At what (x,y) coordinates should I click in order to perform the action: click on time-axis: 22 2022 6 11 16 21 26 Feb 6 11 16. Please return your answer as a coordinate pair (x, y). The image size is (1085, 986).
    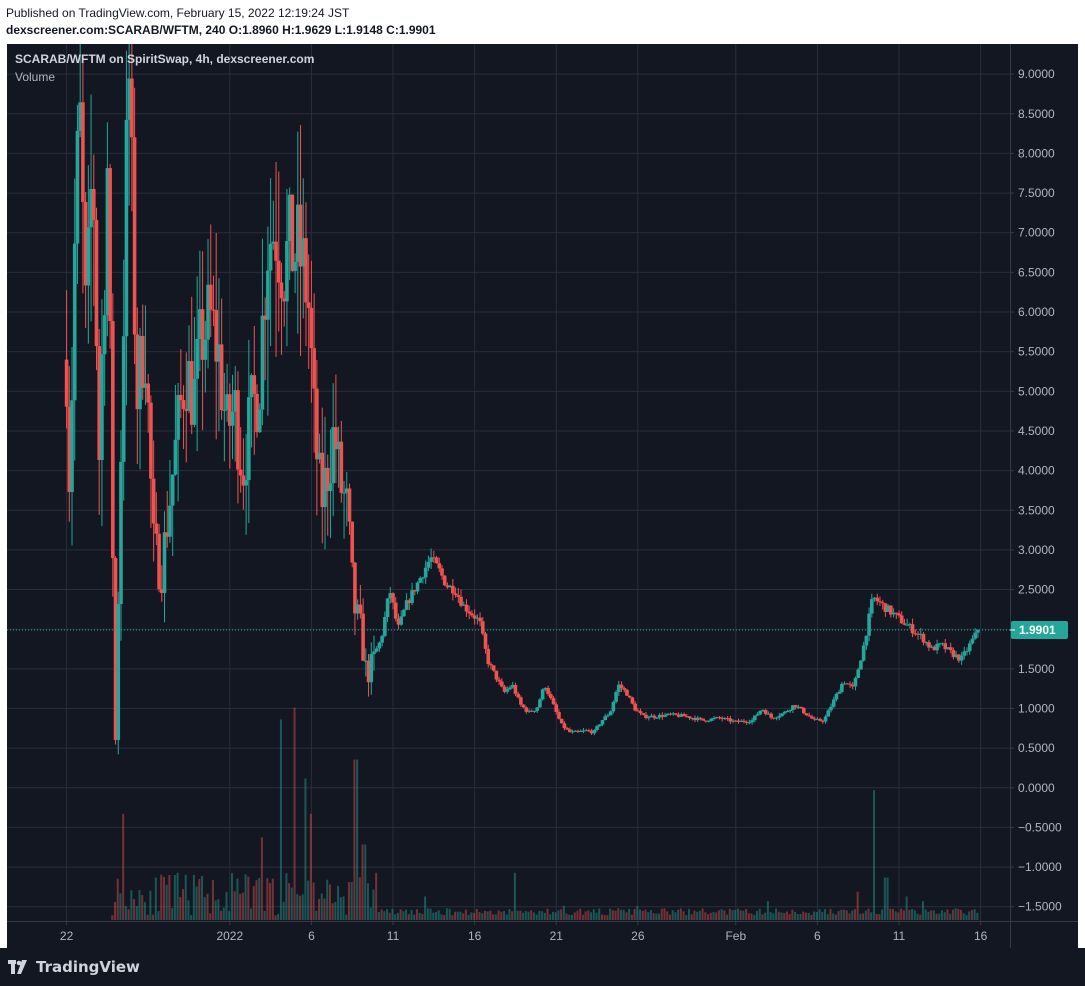
    Looking at the image, I should click on (542, 932).